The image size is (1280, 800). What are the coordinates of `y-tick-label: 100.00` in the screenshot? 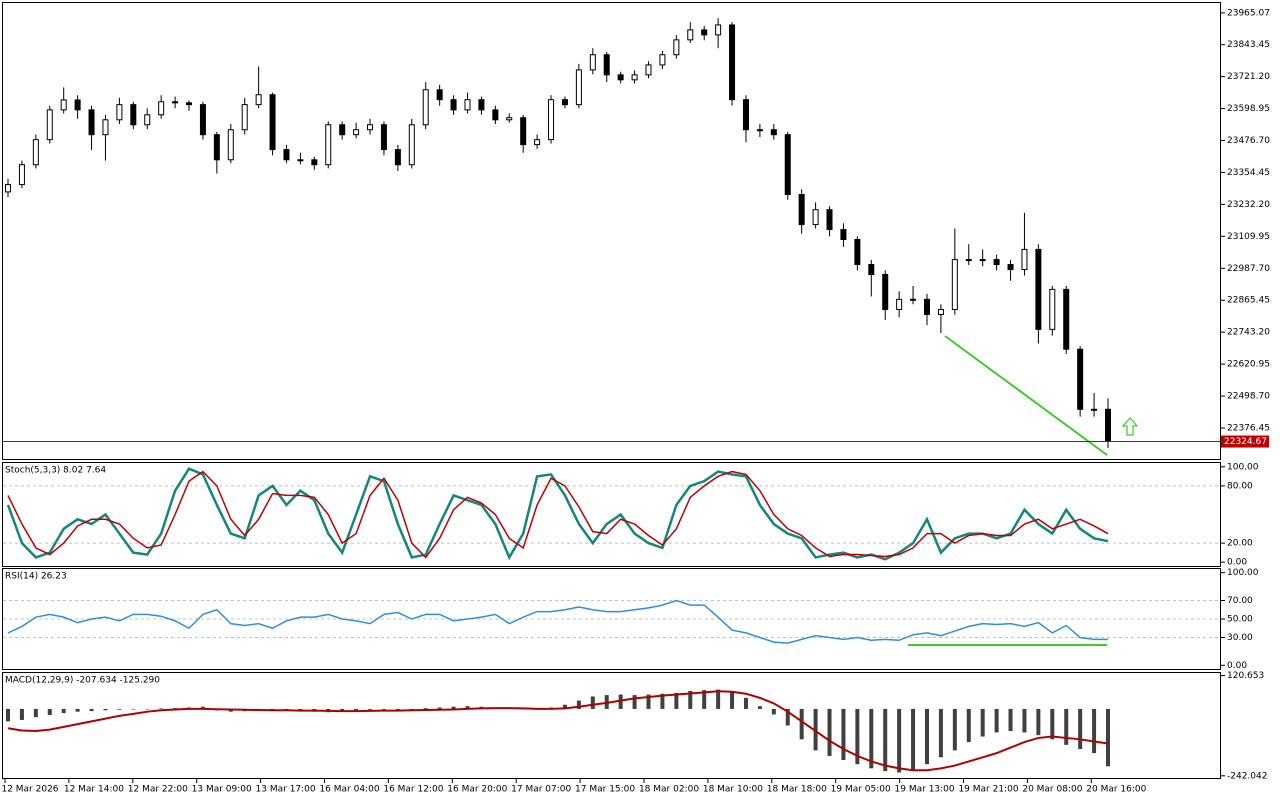 It's located at (1243, 467).